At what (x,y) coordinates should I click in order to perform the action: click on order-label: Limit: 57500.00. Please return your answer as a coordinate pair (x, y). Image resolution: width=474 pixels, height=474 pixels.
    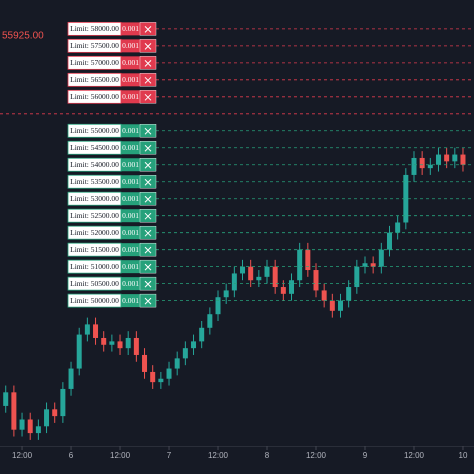
    Looking at the image, I should click on (94, 45).